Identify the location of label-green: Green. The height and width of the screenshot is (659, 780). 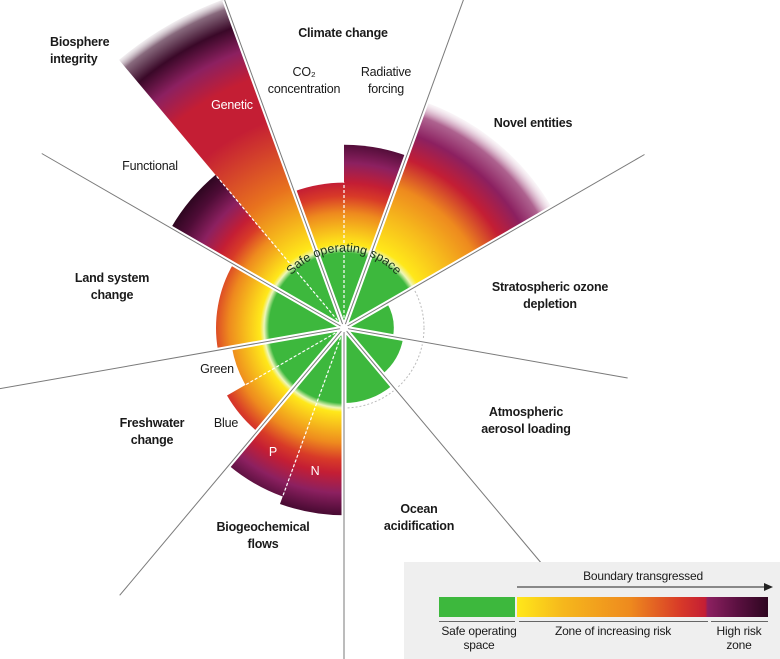
(217, 369).